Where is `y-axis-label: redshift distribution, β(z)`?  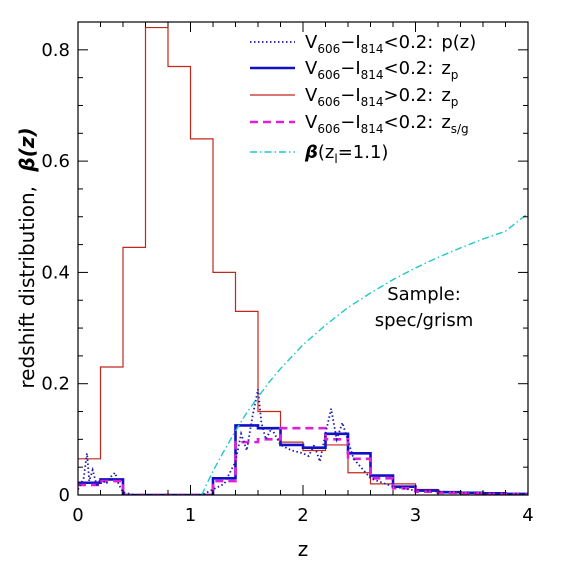
y-axis-label: redshift distribution, β(z) is located at coordinates (27, 257).